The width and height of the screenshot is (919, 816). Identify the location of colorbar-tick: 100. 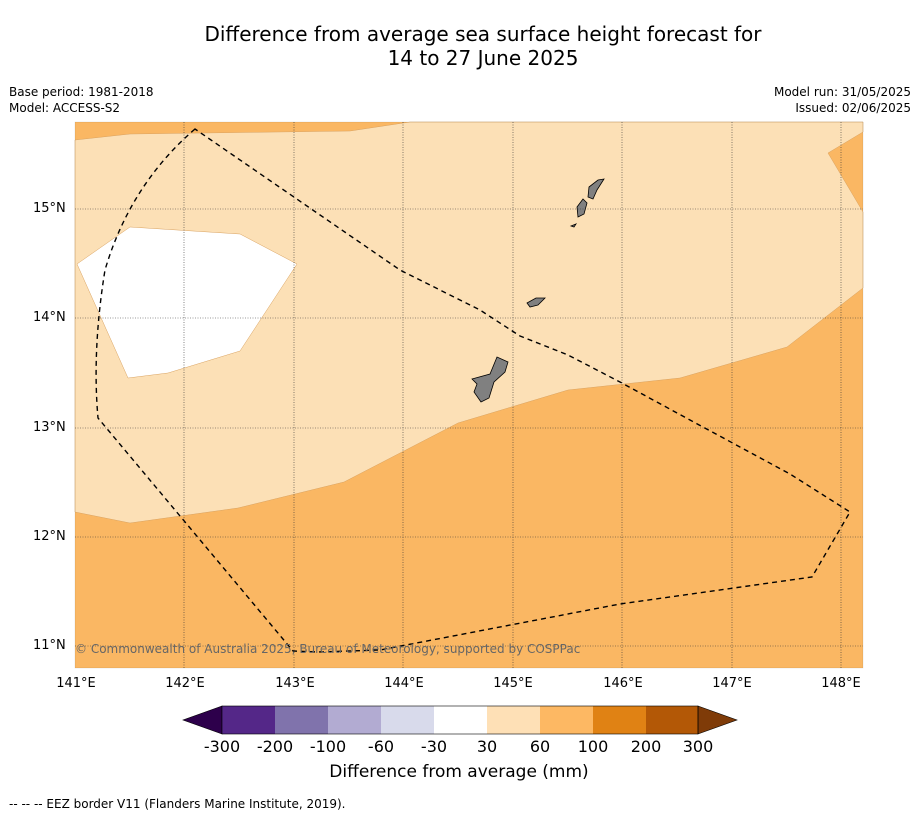
(593, 746).